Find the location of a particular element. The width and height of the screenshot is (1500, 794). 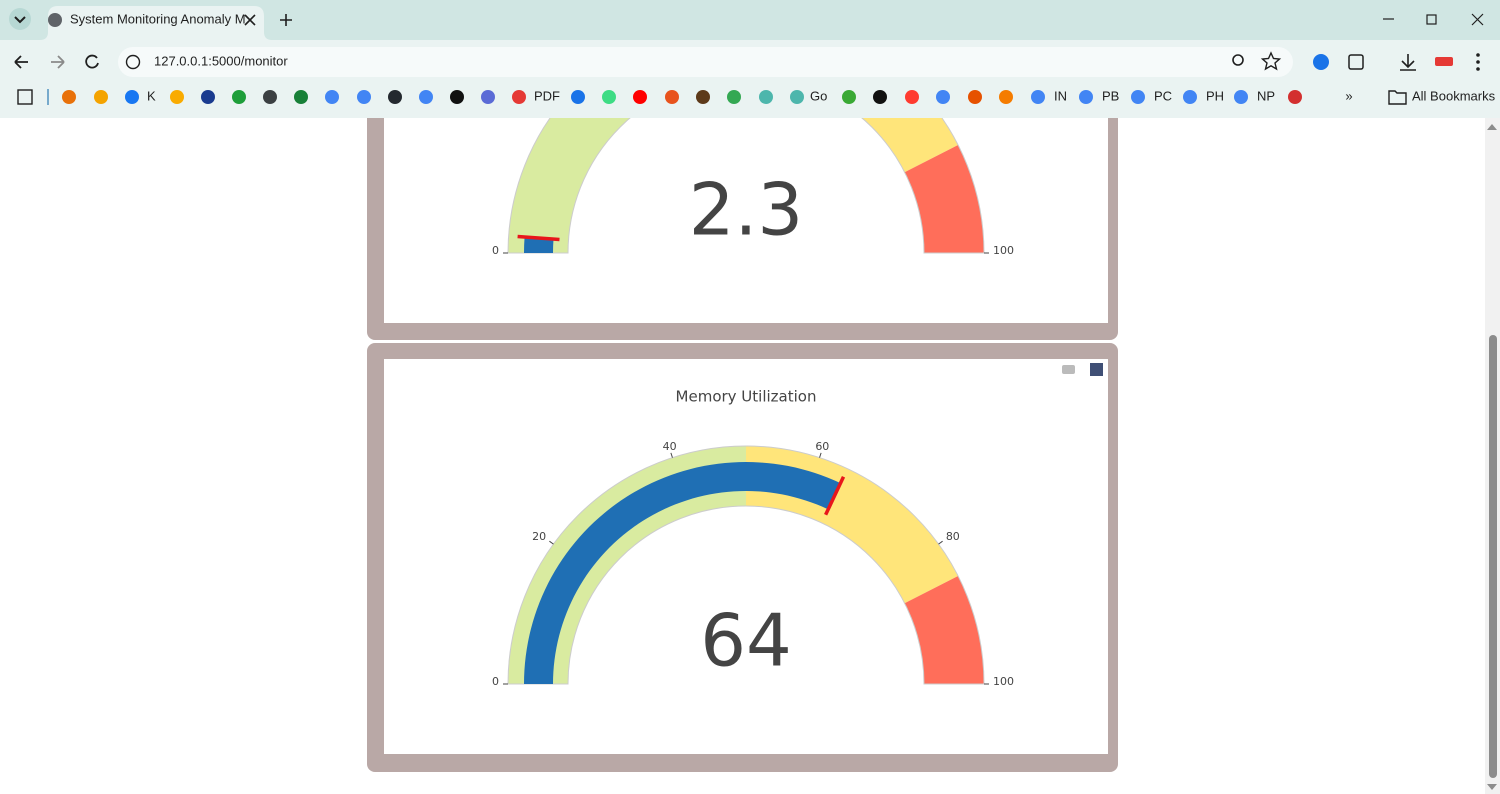

bookmarks-bar: K PDF Go IN PB PC PH NP is located at coordinates (659, 96).